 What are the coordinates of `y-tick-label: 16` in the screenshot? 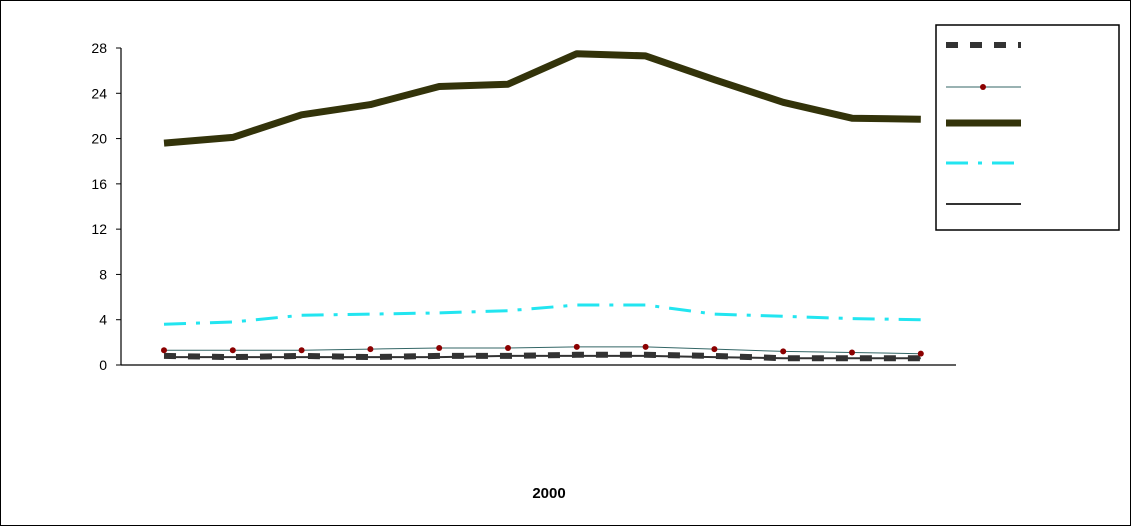 It's located at (99, 184).